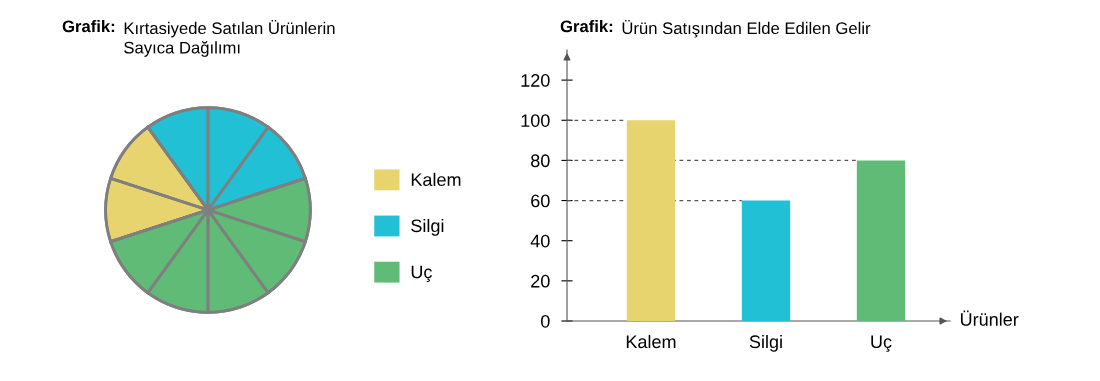 Image resolution: width=1100 pixels, height=381 pixels. I want to click on x-tick-label: Silgi, so click(765, 343).